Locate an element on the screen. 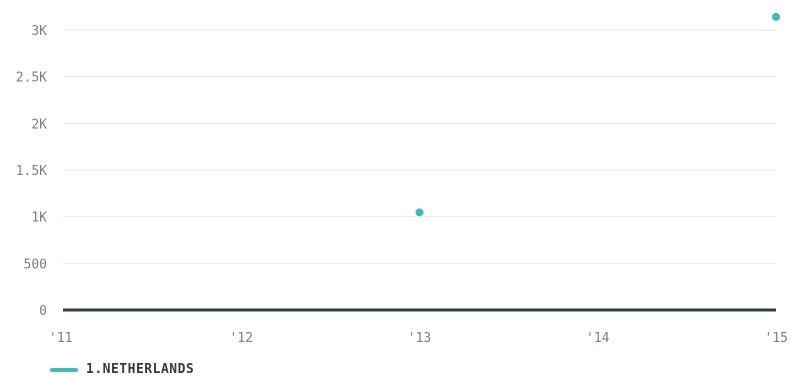 This screenshot has height=378, width=791. x-tick-label: '12 is located at coordinates (241, 338).